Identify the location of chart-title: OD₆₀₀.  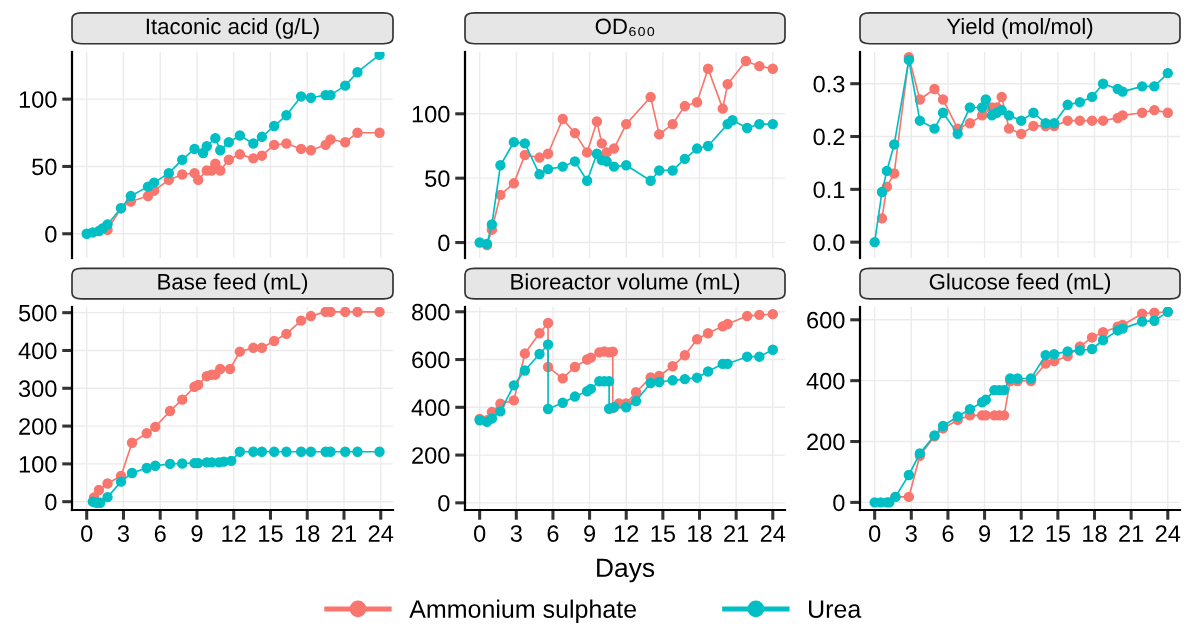
(625, 27).